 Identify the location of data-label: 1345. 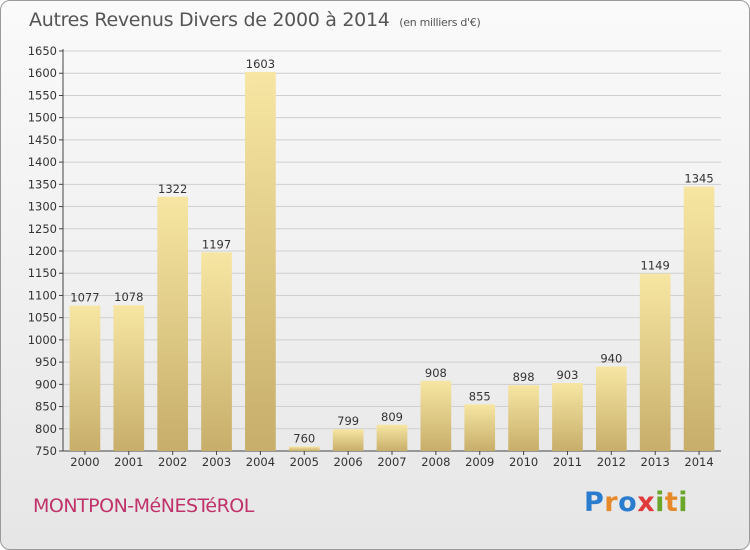
(698, 179).